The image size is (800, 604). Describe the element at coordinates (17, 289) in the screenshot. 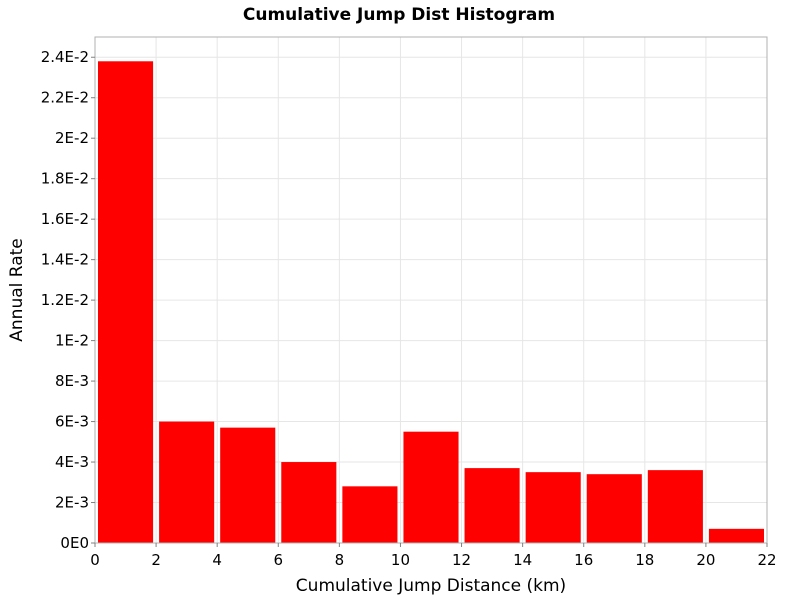

I see `y-axis-label: Annual Rate` at that location.